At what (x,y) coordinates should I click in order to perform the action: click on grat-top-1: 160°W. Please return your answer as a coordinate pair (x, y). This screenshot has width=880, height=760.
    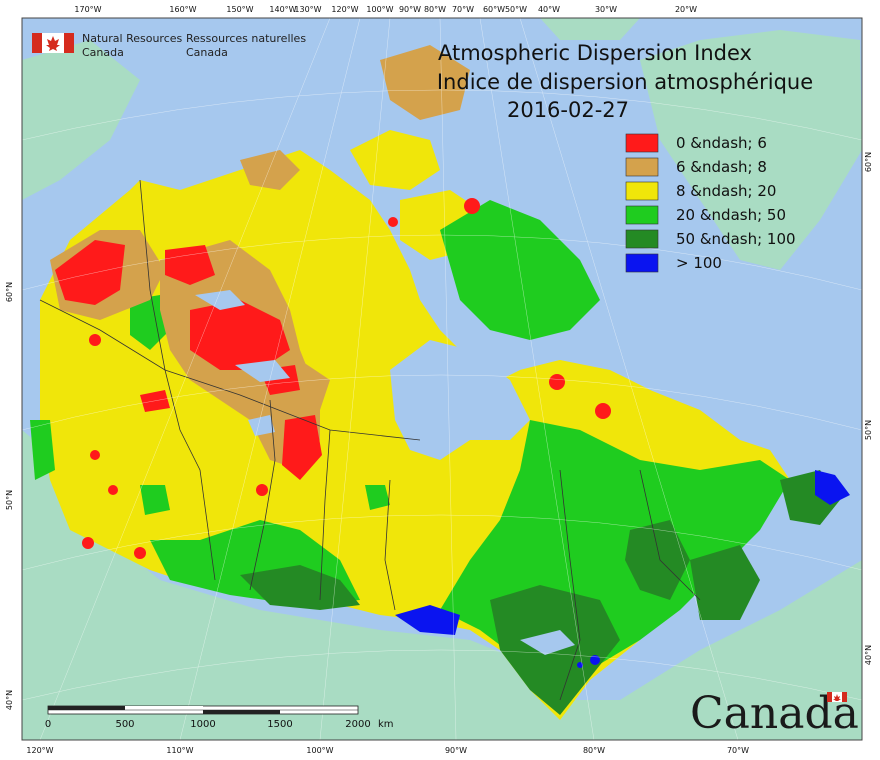
    Looking at the image, I should click on (182, 9).